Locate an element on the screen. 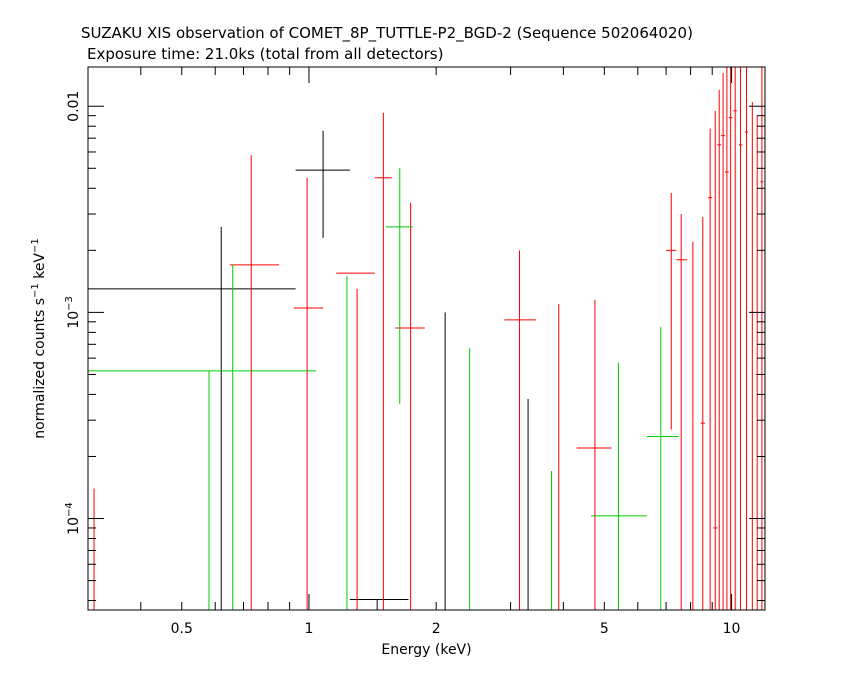 The width and height of the screenshot is (850, 680). x-tick-label: 0.5 is located at coordinates (182, 629).